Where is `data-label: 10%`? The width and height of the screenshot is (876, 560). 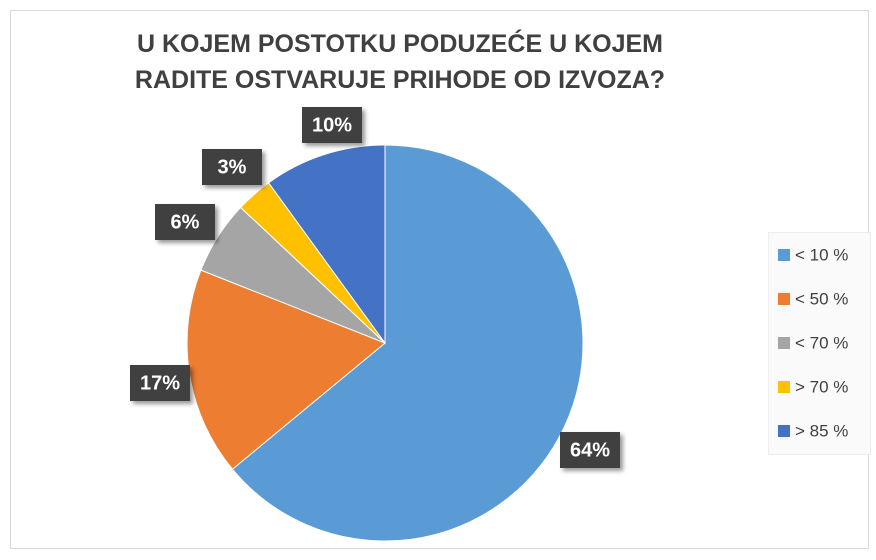 data-label: 10% is located at coordinates (332, 125).